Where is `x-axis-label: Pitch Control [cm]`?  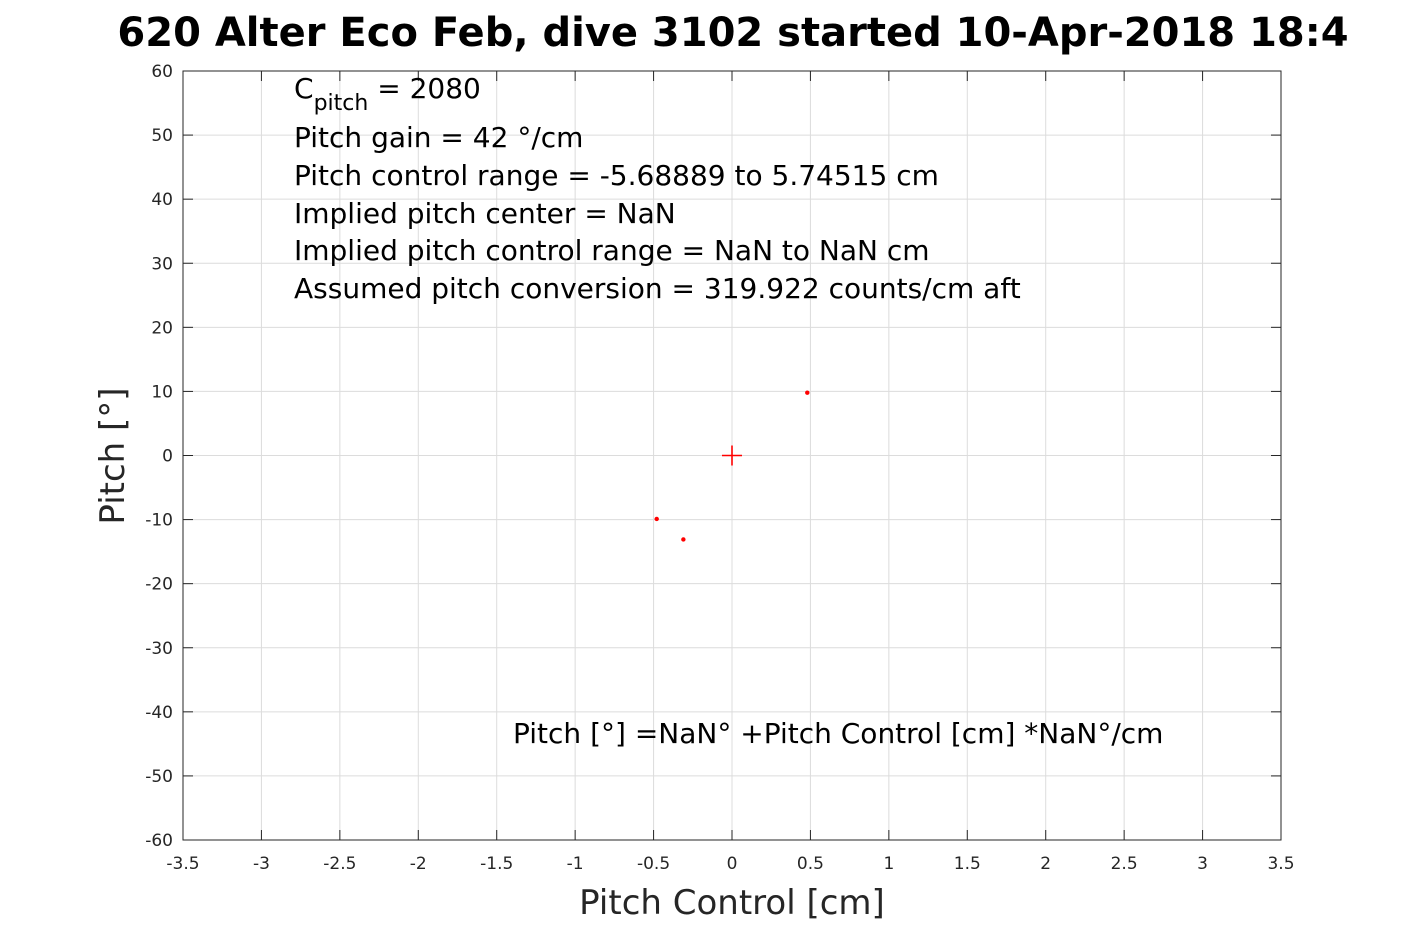
x-axis-label: Pitch Control [cm] is located at coordinates (732, 903).